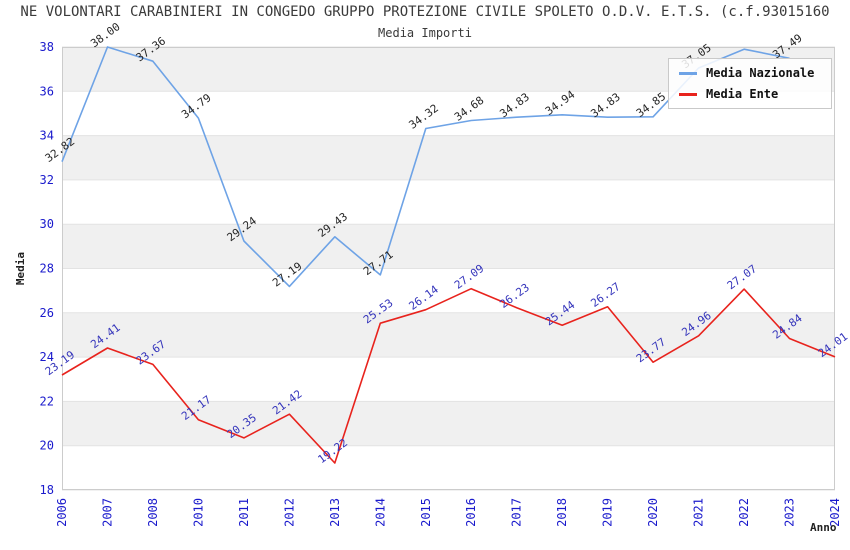  Describe the element at coordinates (517, 512) in the screenshot. I see `x-tick-label: 2017` at that location.